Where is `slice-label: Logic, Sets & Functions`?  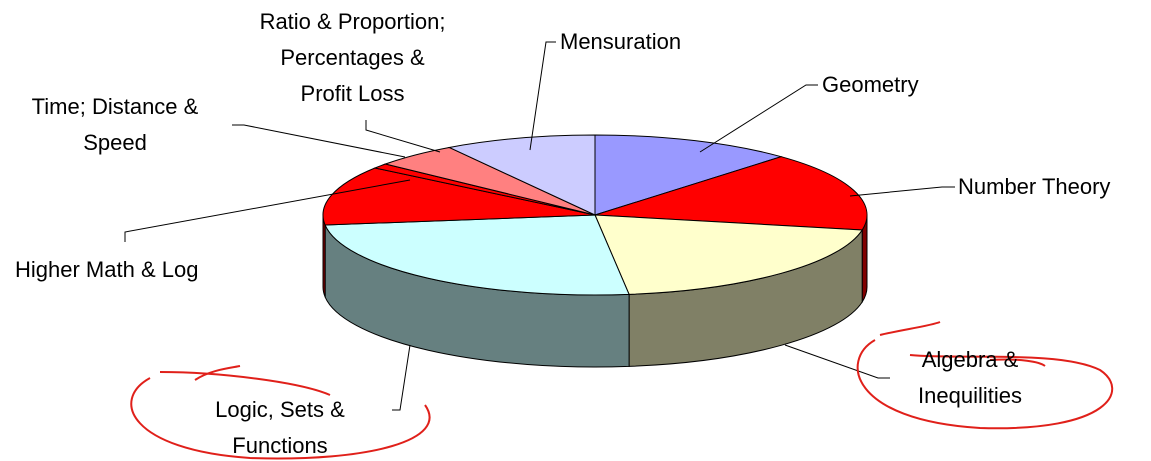 slice-label: Logic, Sets & Functions is located at coordinates (280, 427).